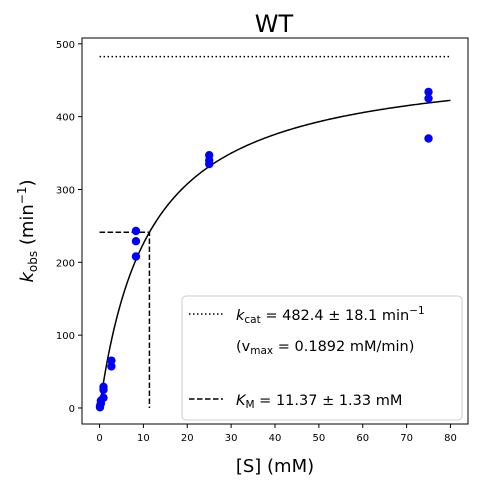 Image resolution: width=477 pixels, height=484 pixels. I want to click on x-tick-label: 50, so click(318, 438).